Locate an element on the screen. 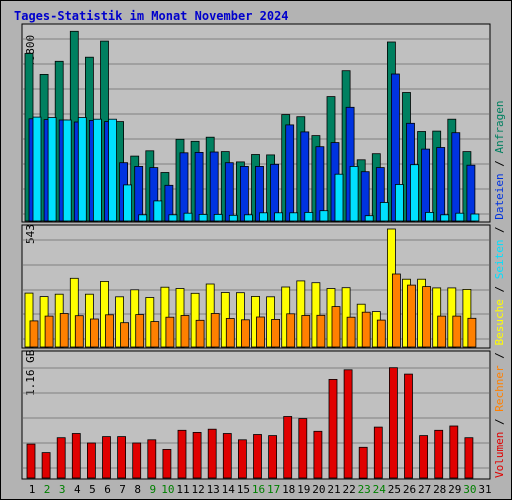 Image resolution: width=512 pixels, height=500 pixels. legend-volumen: Volumen is located at coordinates (499, 455).